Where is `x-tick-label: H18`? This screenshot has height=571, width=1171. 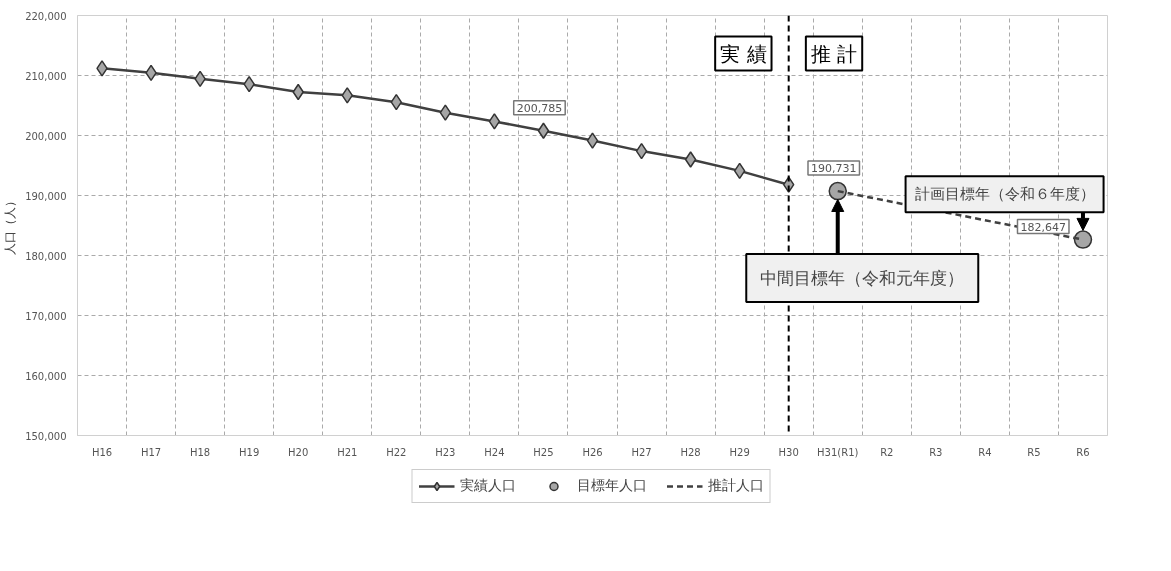
x-tick-label: H18 is located at coordinates (200, 452).